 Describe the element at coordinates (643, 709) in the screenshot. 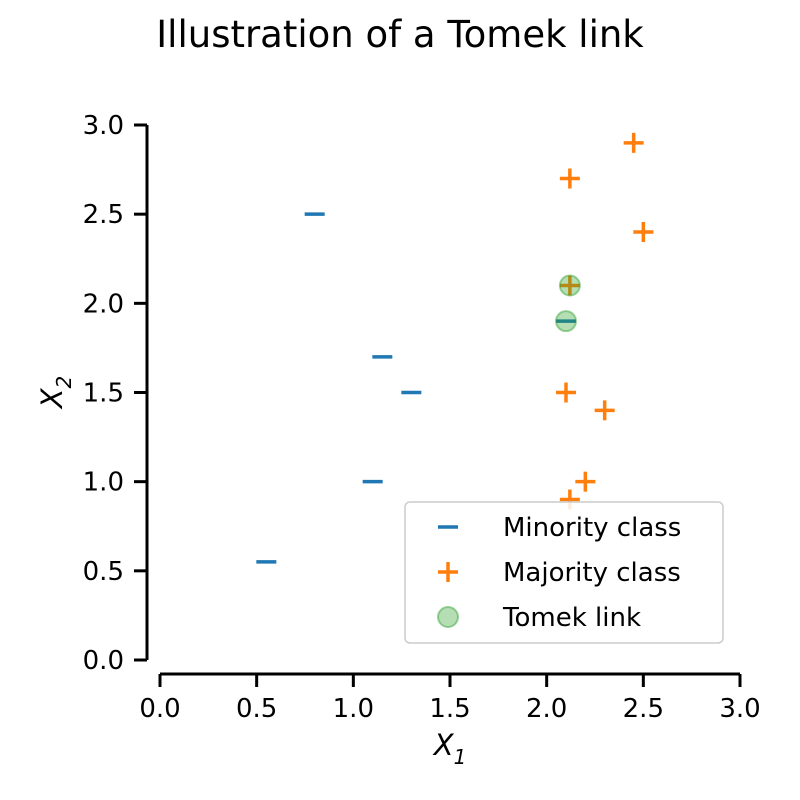

I see `x-tick-label: 2.5` at that location.